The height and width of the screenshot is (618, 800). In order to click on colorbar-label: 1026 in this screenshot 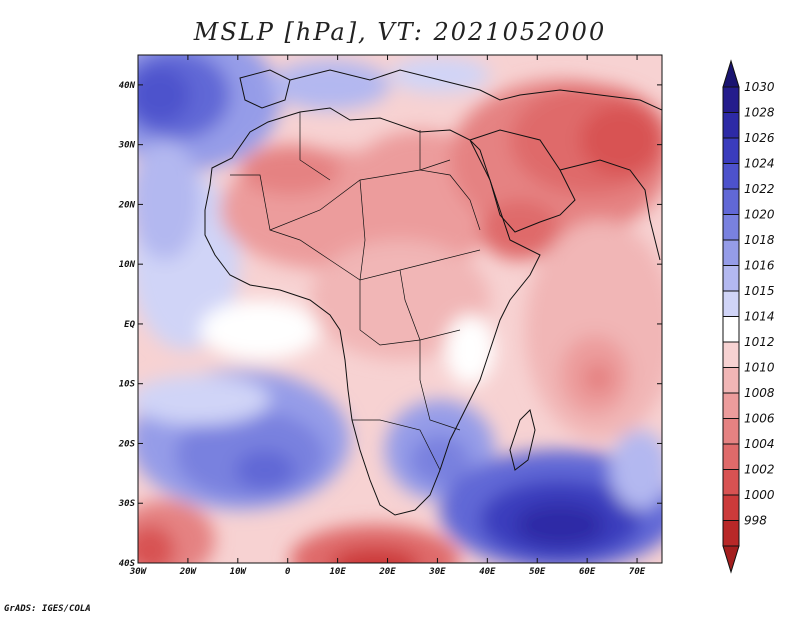, I will do `click(759, 138)`.